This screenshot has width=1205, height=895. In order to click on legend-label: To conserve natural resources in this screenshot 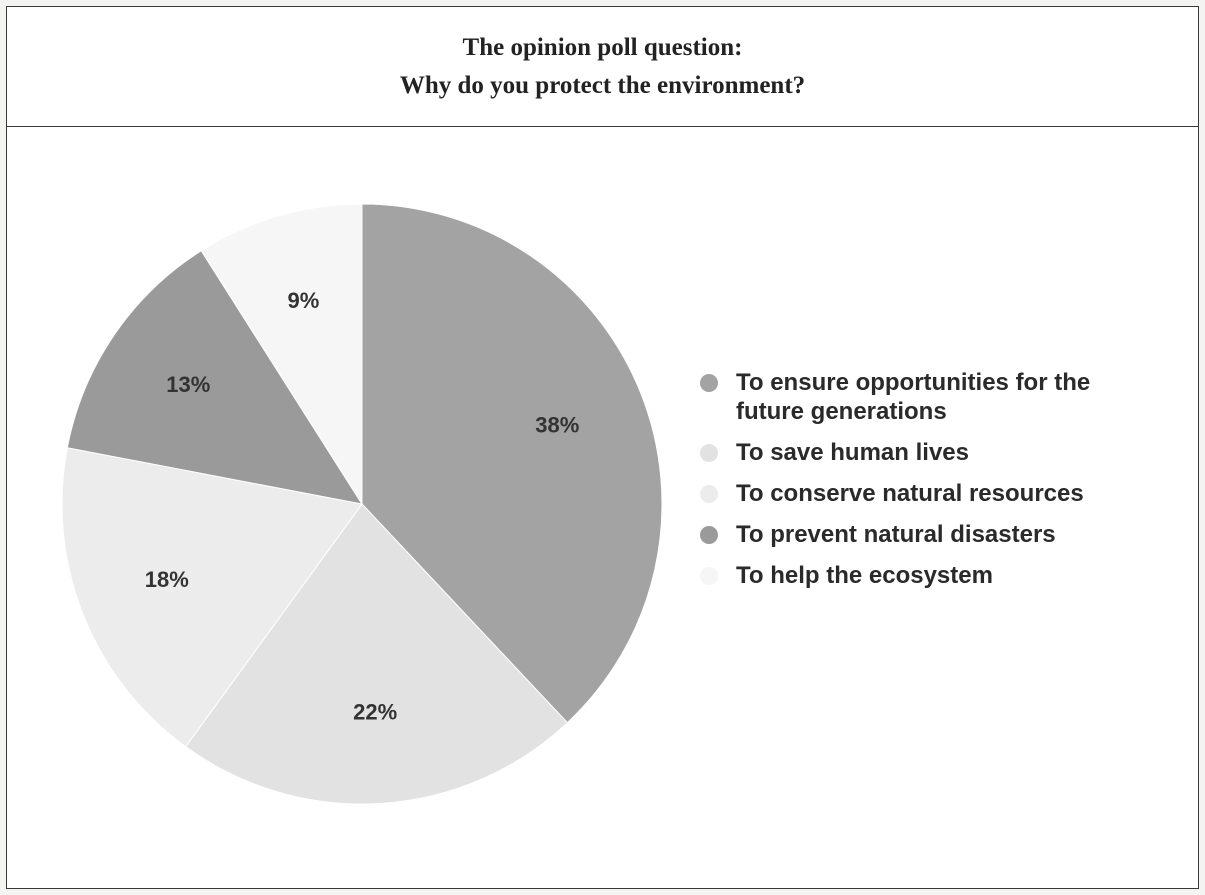, I will do `click(910, 493)`.